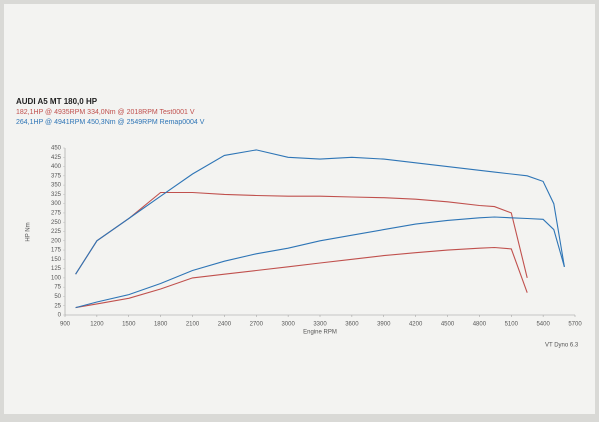 The height and width of the screenshot is (422, 599). Describe the element at coordinates (56, 232) in the screenshot. I see `y-tick-label: 225` at that location.